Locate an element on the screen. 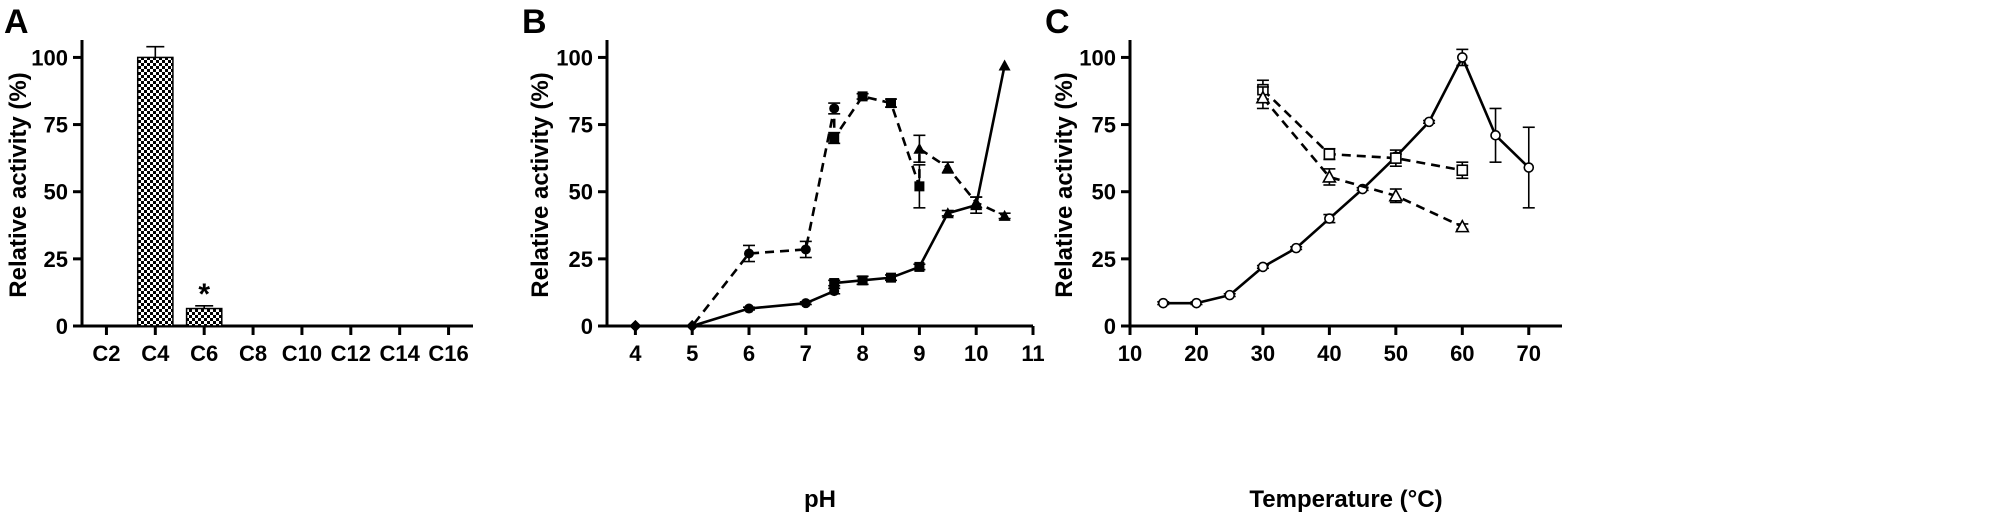 This screenshot has width=2010, height=517. x-tick-label: C2 is located at coordinates (106, 353).